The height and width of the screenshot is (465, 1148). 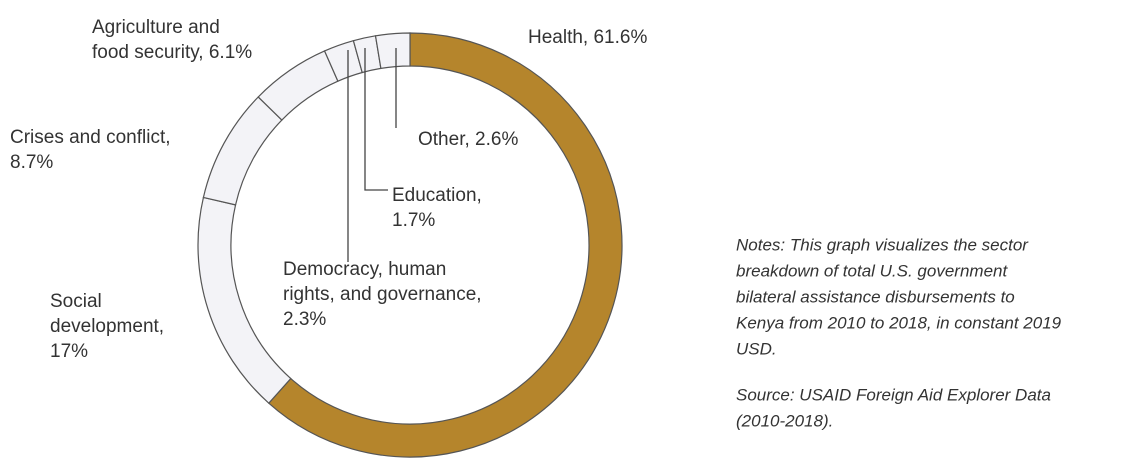 I want to click on note: Notes: This graph visualizes the sector, so click(x=882, y=244).